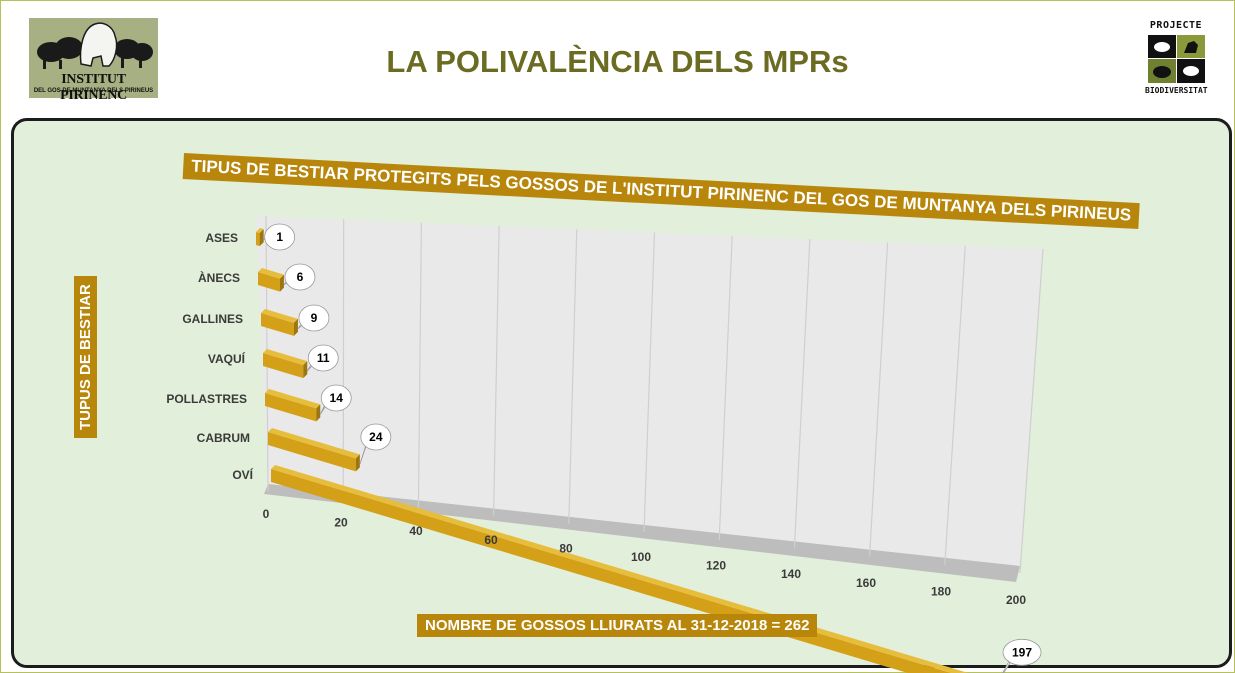 Image resolution: width=1235 pixels, height=673 pixels. Describe the element at coordinates (266, 514) in the screenshot. I see `x-tick-label: 0` at that location.